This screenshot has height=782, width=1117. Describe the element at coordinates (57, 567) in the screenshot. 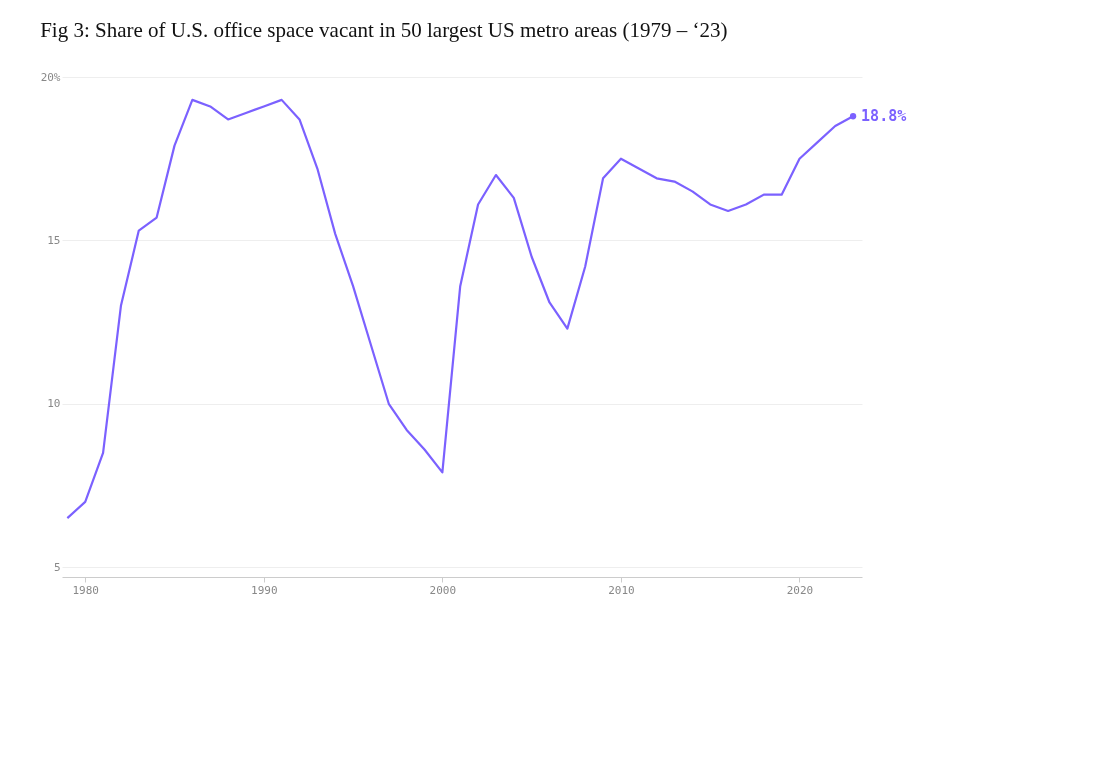

I see `y-tick-label: 5` at that location.